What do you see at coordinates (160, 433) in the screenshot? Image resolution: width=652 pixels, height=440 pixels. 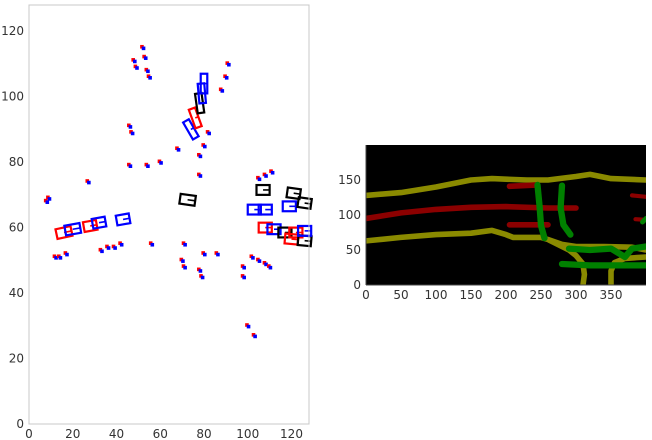 I see `x-tick-label: 60` at bounding box center [160, 433].